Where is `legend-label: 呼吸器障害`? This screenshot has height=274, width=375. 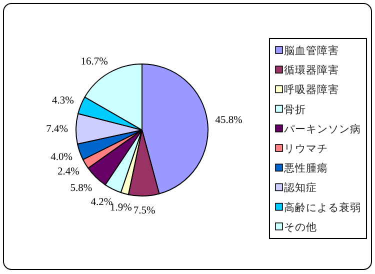
legend-label: 呼吸器障害 is located at coordinates (311, 89).